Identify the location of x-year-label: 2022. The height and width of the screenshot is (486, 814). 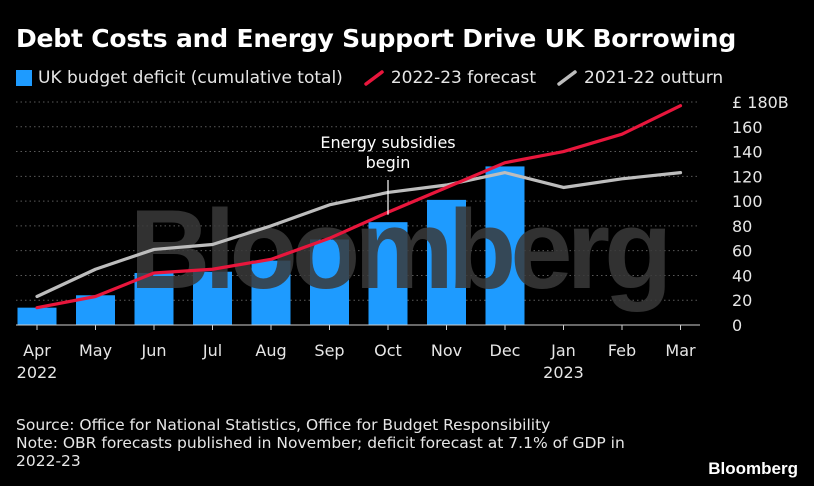
(37, 372).